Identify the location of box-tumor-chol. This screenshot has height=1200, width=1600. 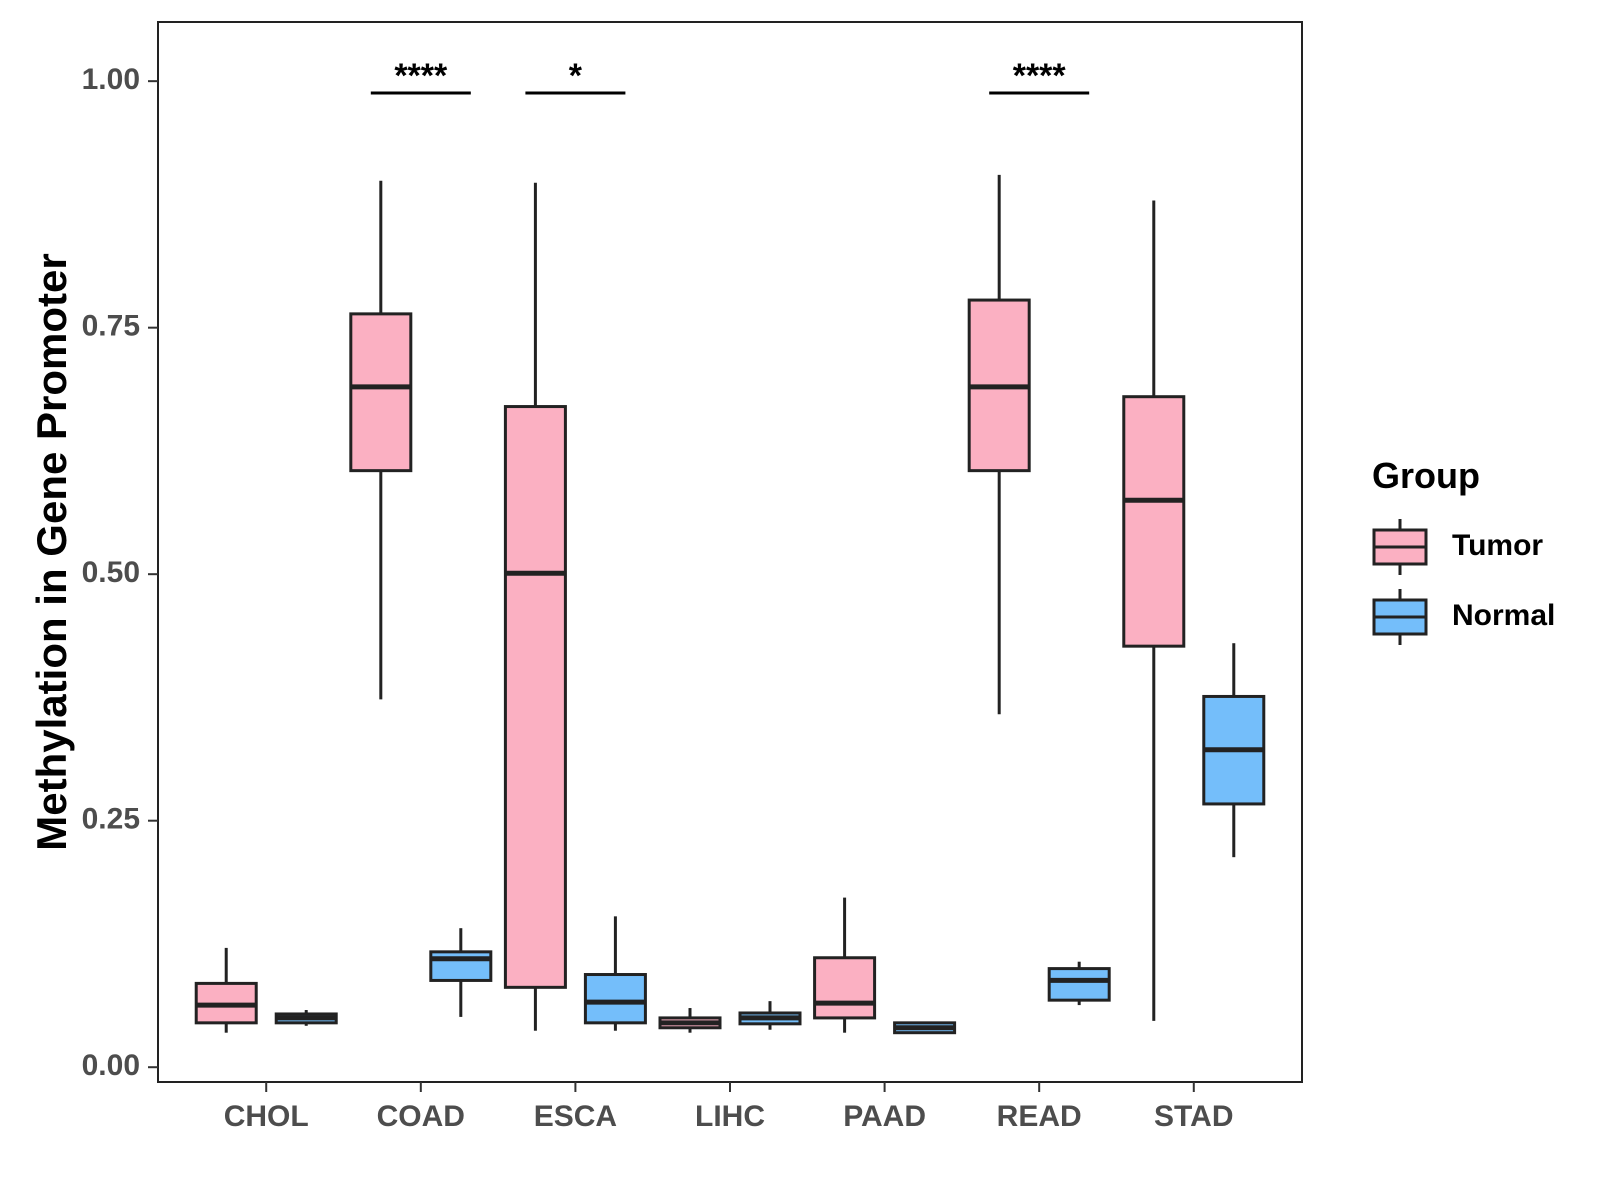
(226, 990).